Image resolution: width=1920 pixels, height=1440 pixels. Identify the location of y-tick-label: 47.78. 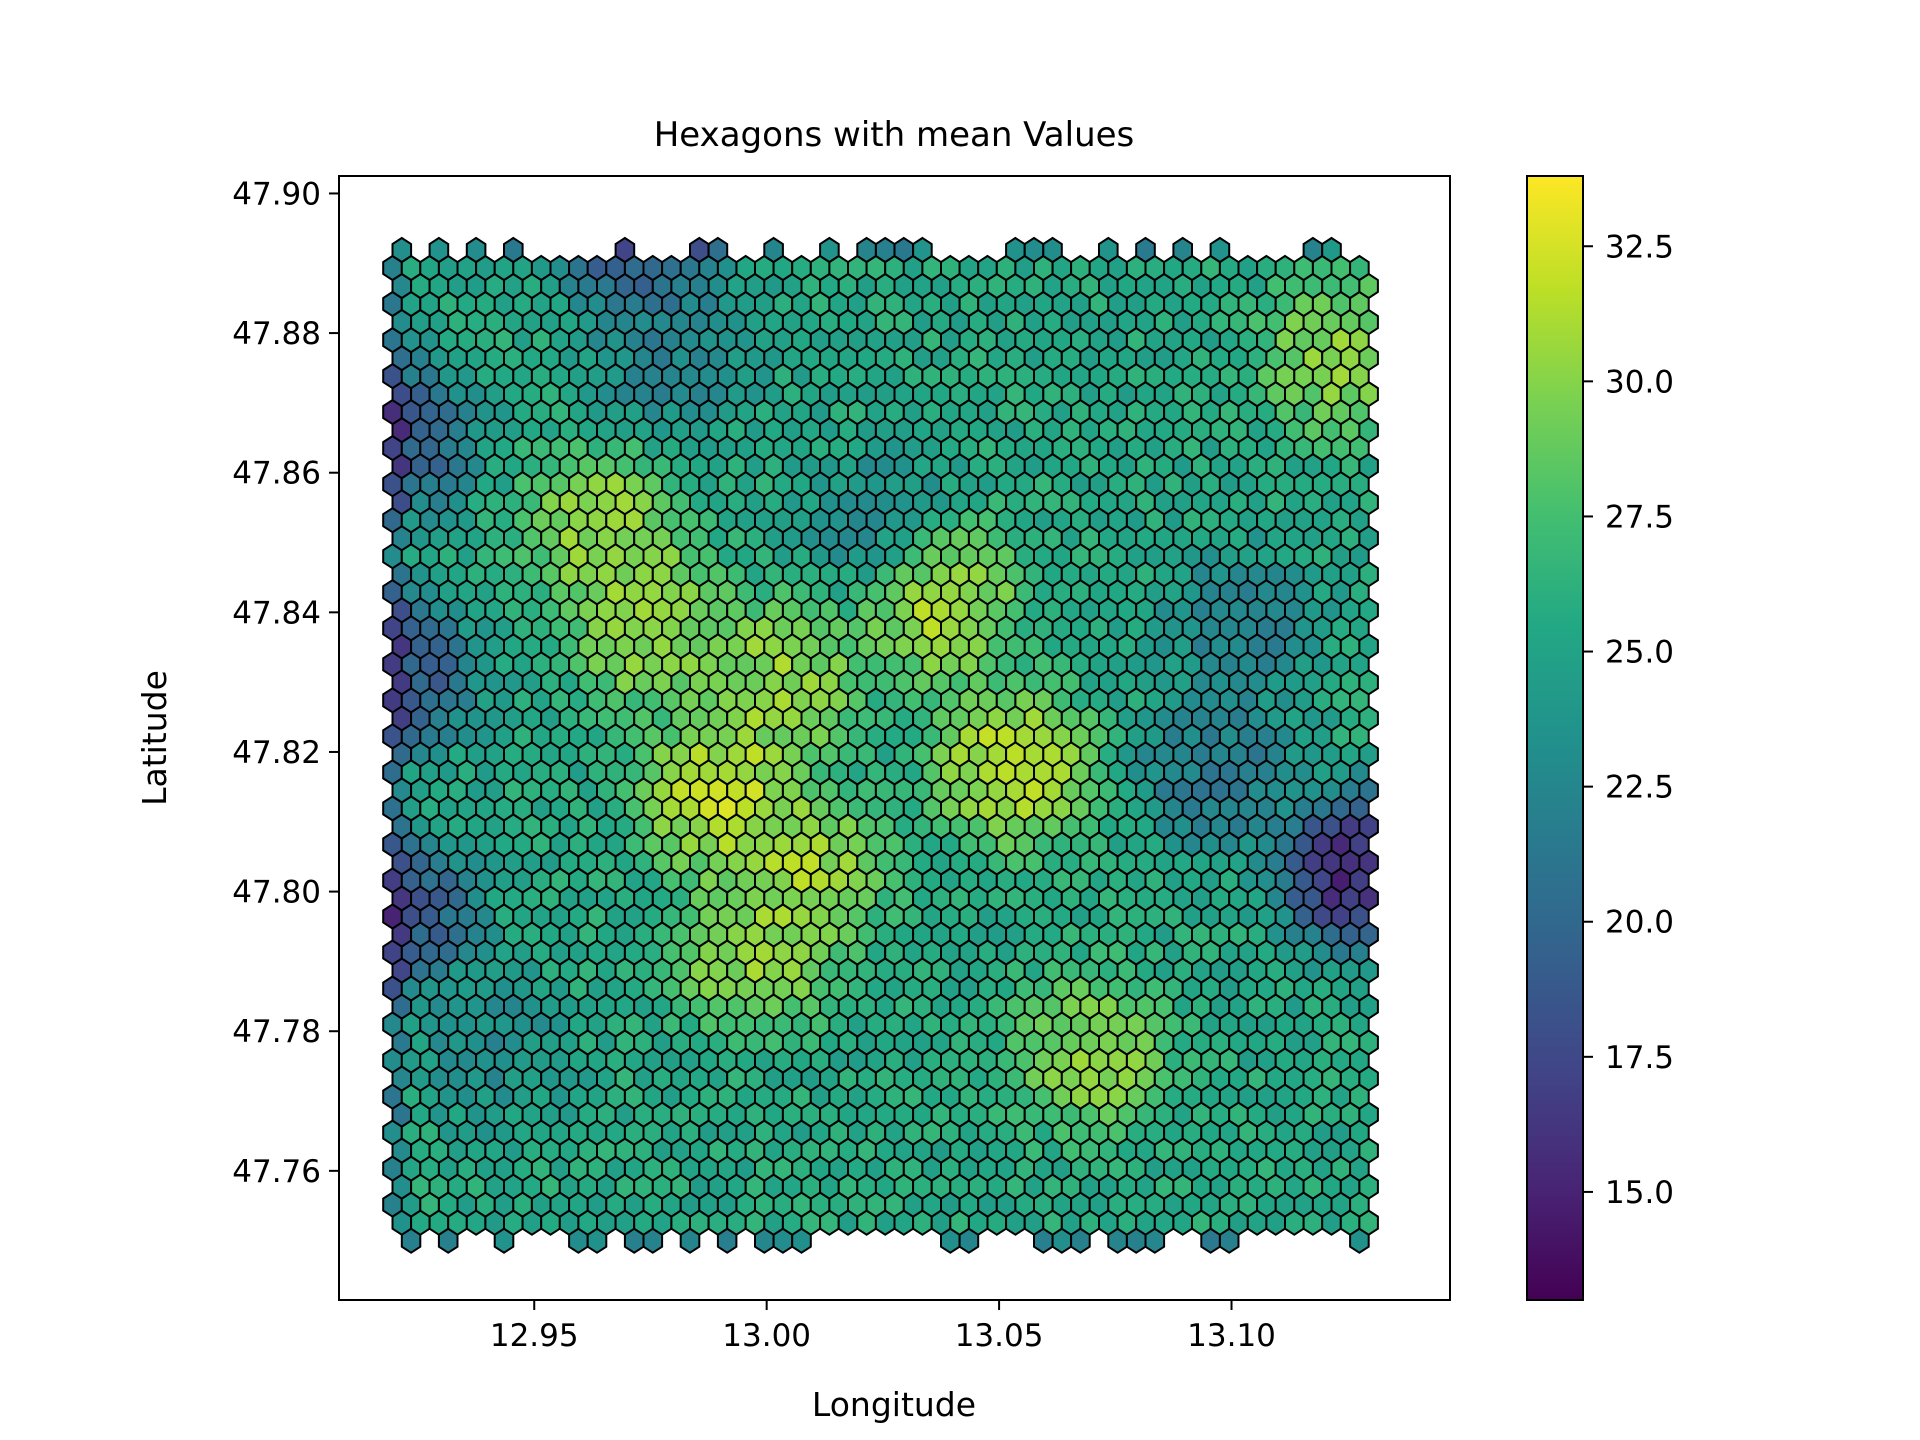
(276, 1032).